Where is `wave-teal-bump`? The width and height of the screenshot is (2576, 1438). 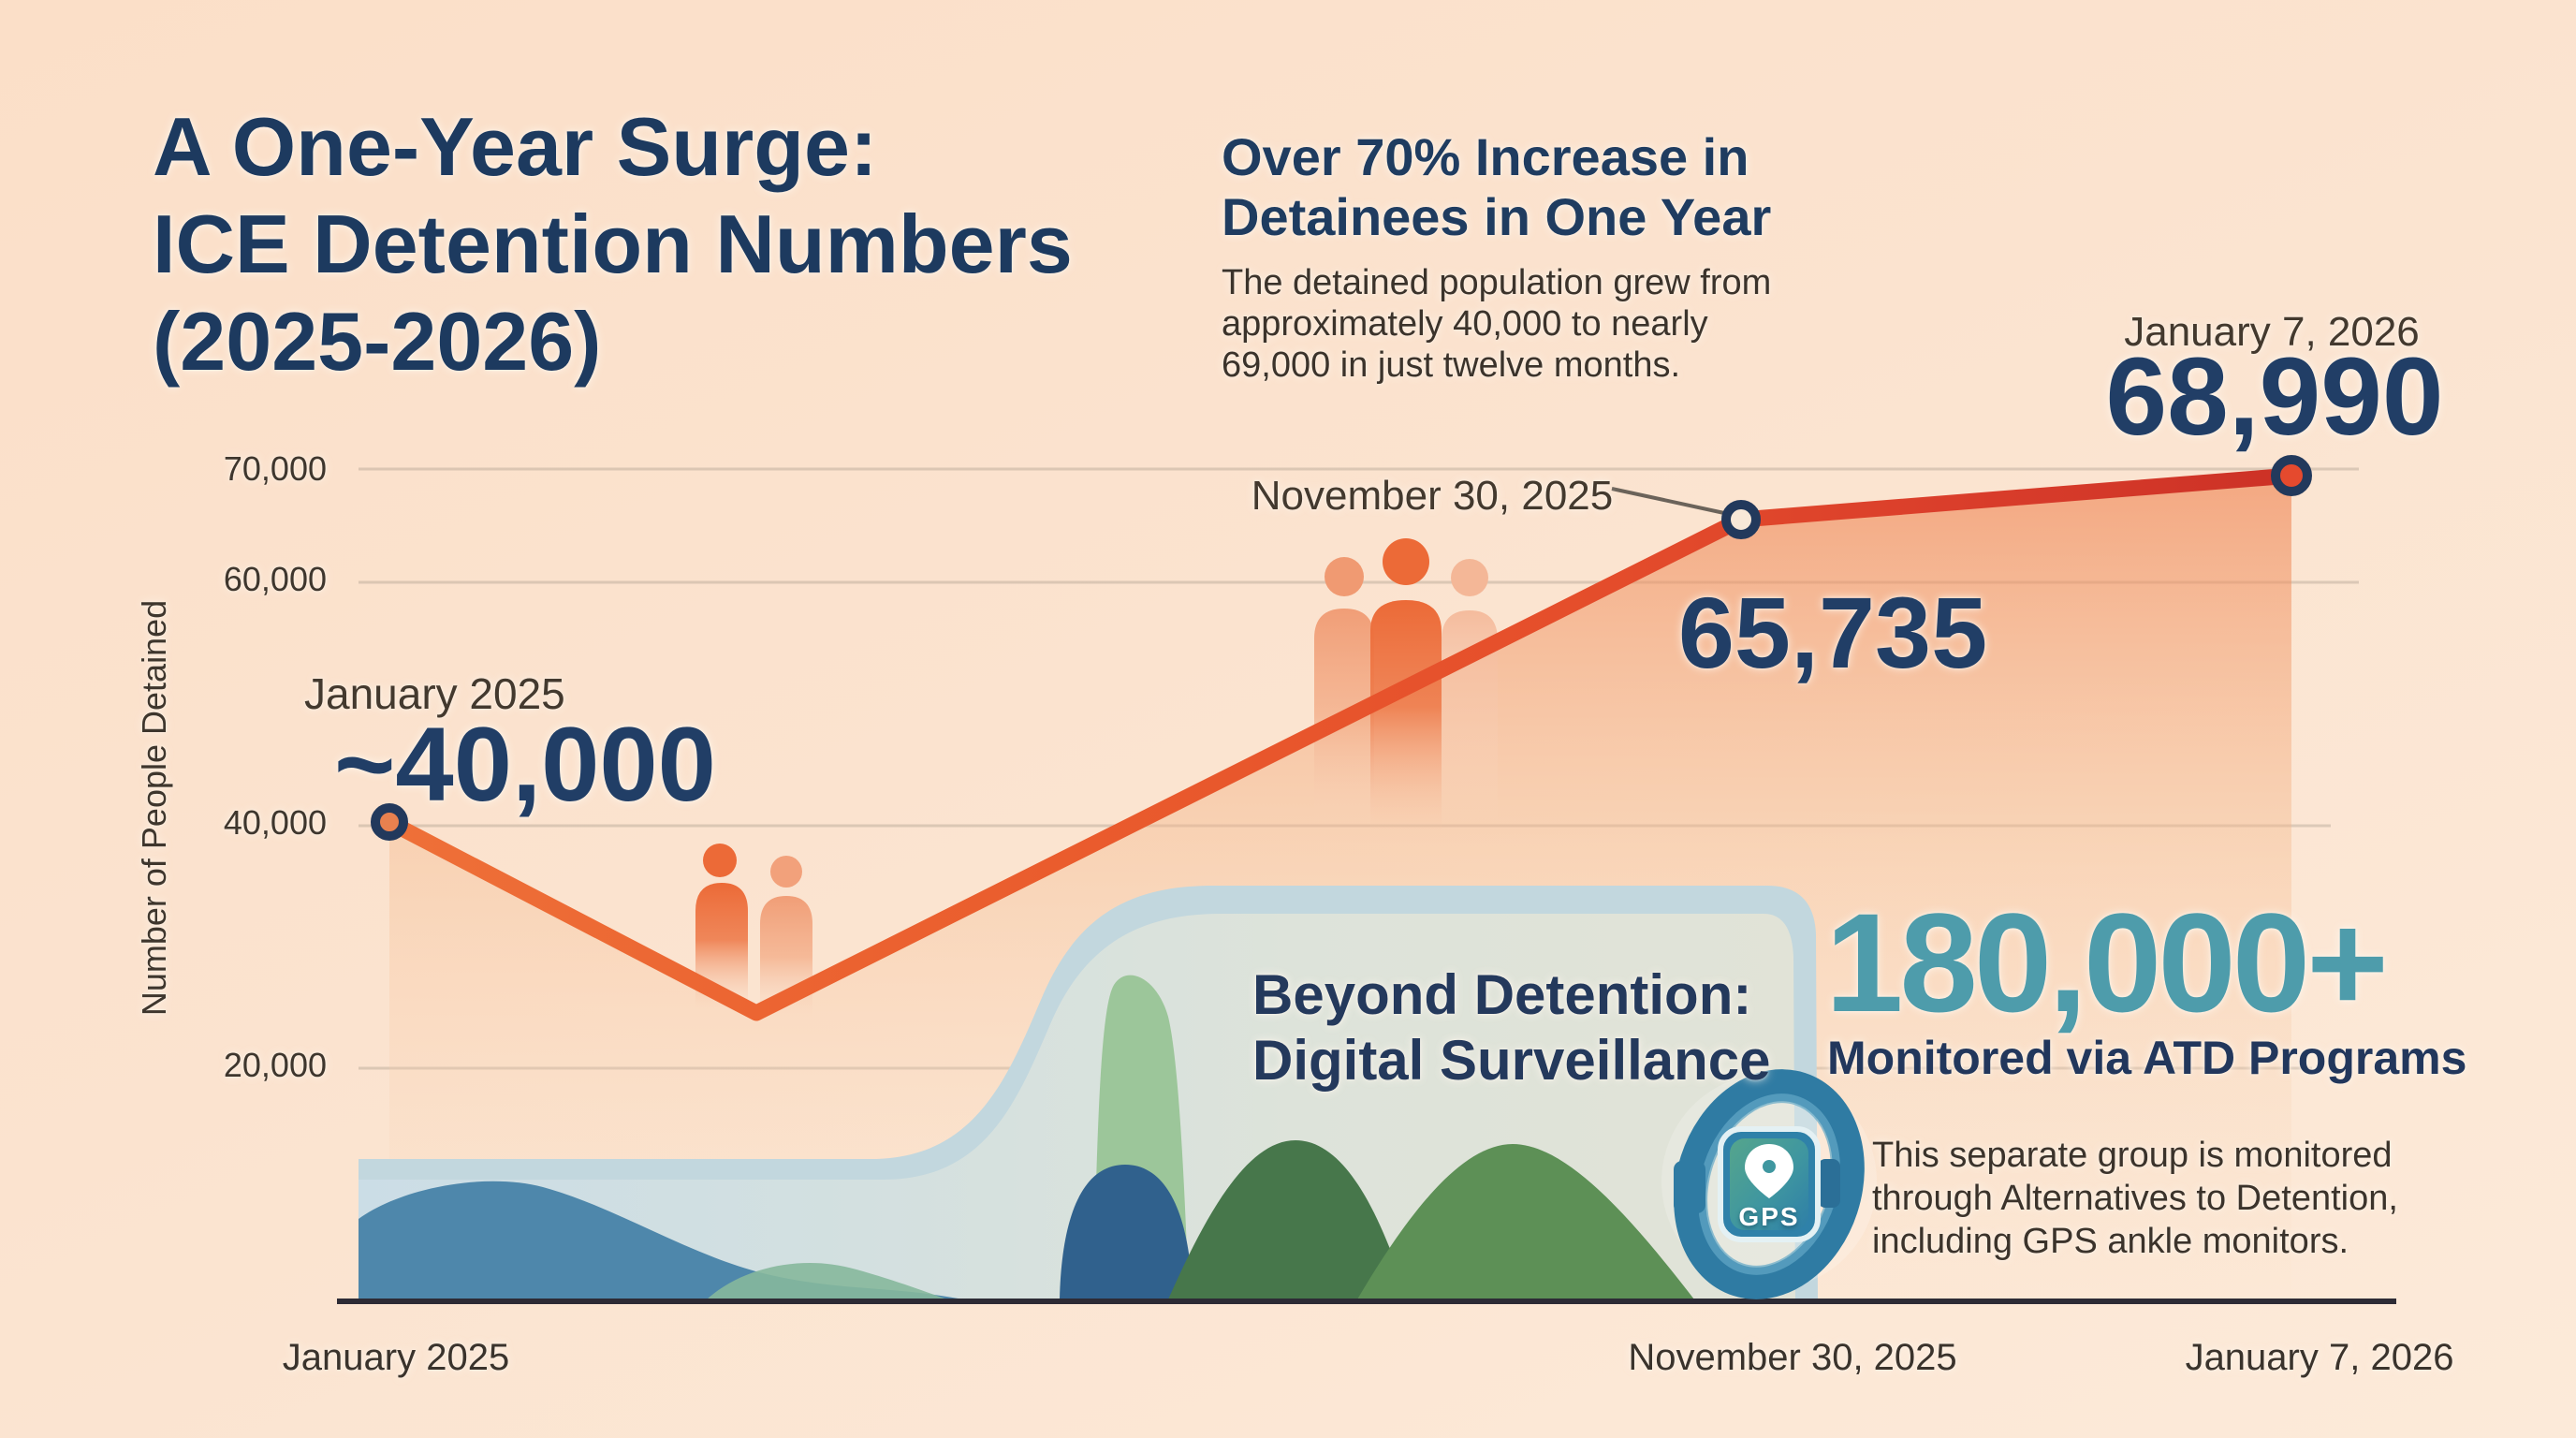
wave-teal-bump is located at coordinates (827, 1281).